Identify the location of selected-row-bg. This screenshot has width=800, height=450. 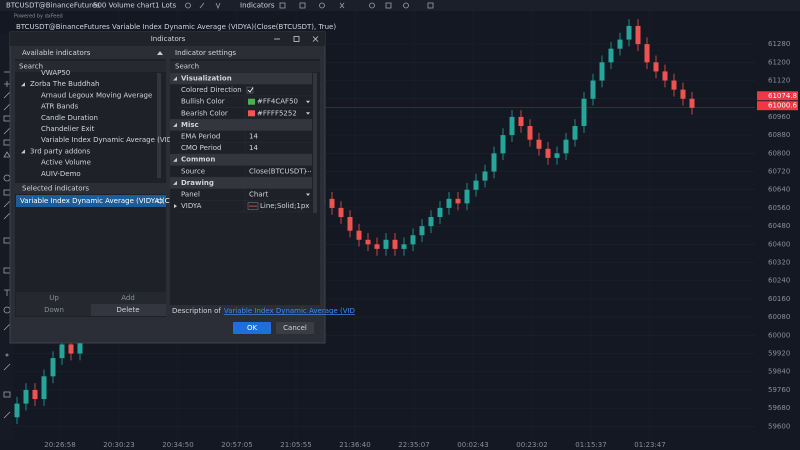
(91, 201).